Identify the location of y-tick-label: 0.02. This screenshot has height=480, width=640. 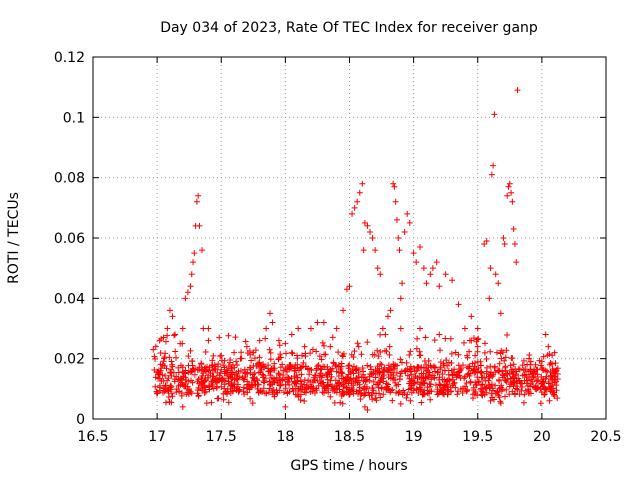
(69, 360).